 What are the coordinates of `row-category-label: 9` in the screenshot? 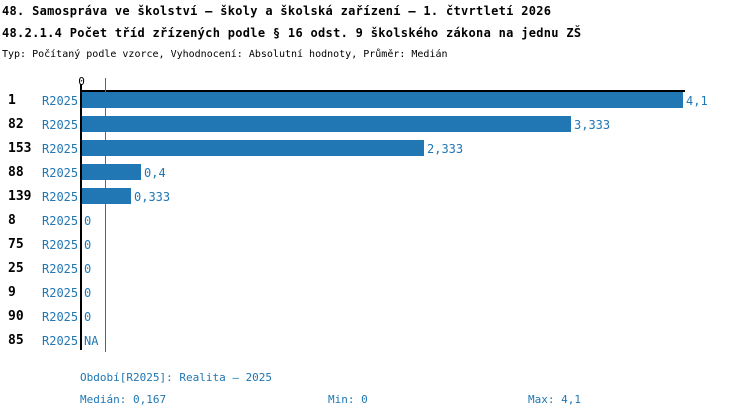 It's located at (12, 292).